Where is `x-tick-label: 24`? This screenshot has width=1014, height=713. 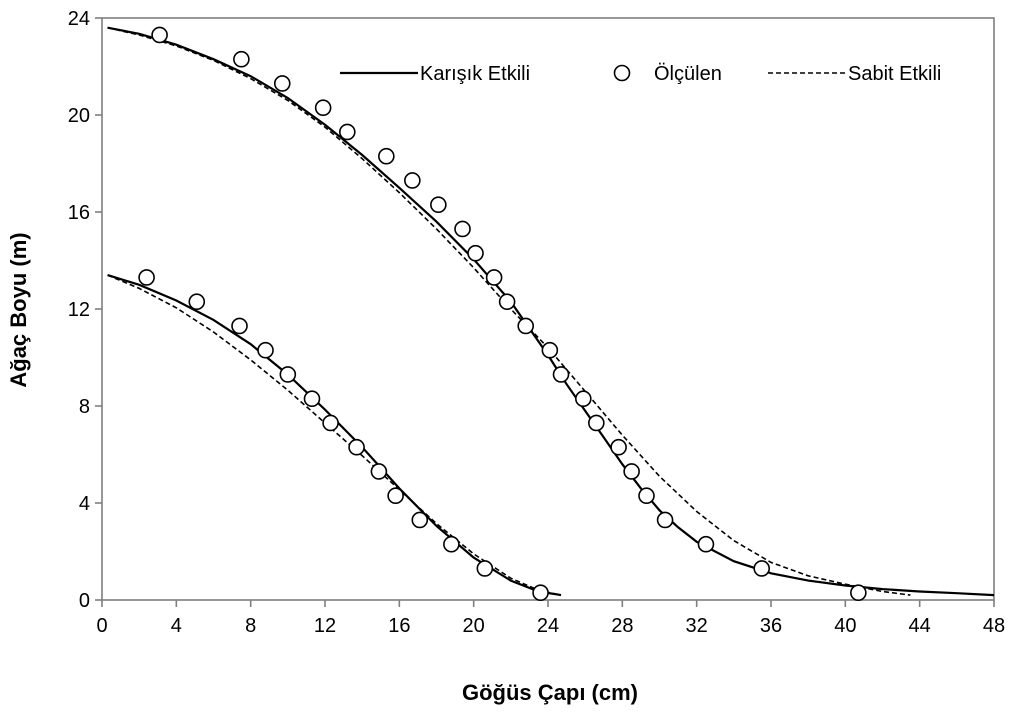 x-tick-label: 24 is located at coordinates (548, 626).